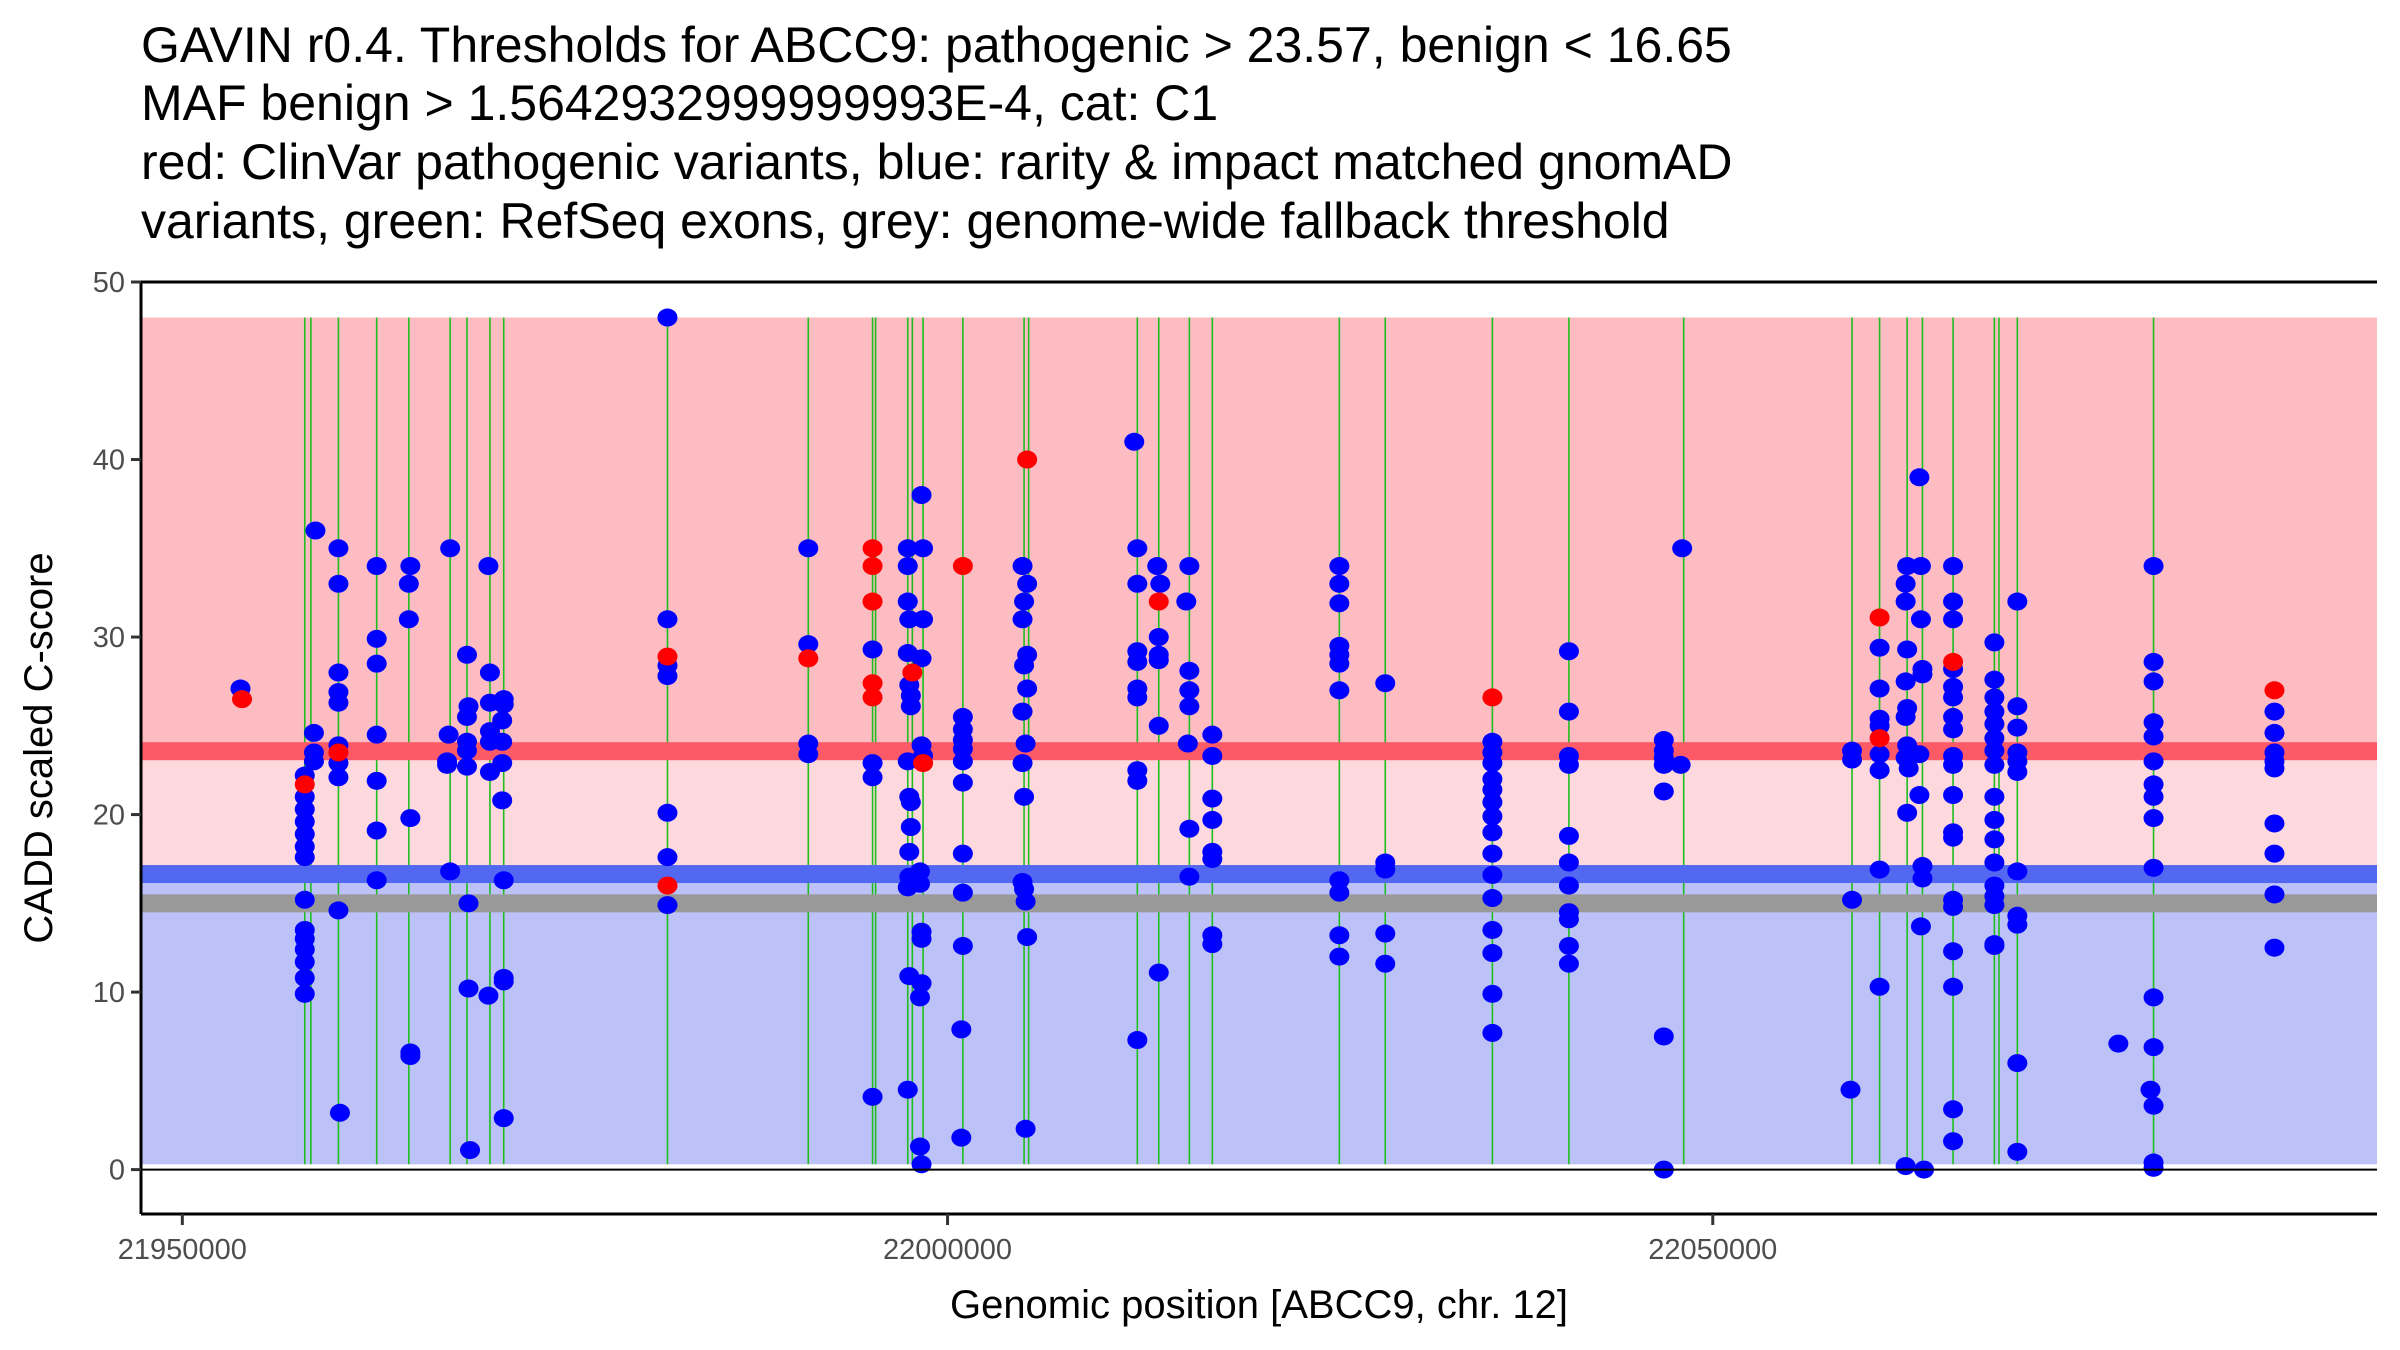  What do you see at coordinates (182, 1250) in the screenshot?
I see `x-tick-label: 21950000` at bounding box center [182, 1250].